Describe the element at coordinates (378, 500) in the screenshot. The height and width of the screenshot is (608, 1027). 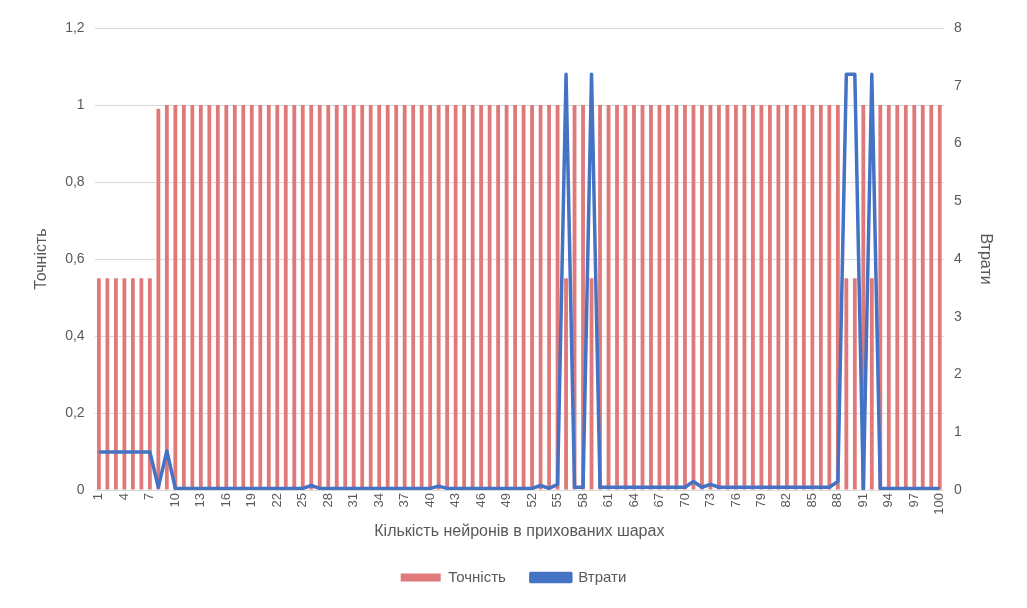
I see `x-tick-label: 34` at that location.